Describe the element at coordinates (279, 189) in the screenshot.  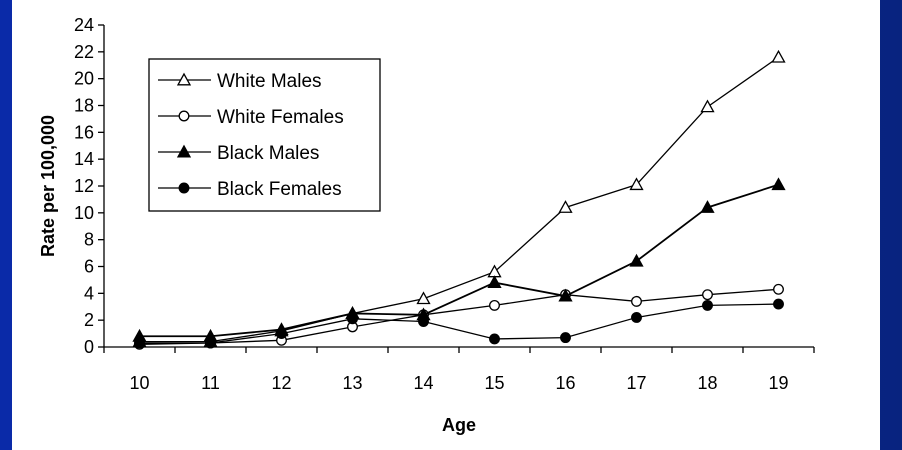
I see `legend-label: Black Females` at that location.